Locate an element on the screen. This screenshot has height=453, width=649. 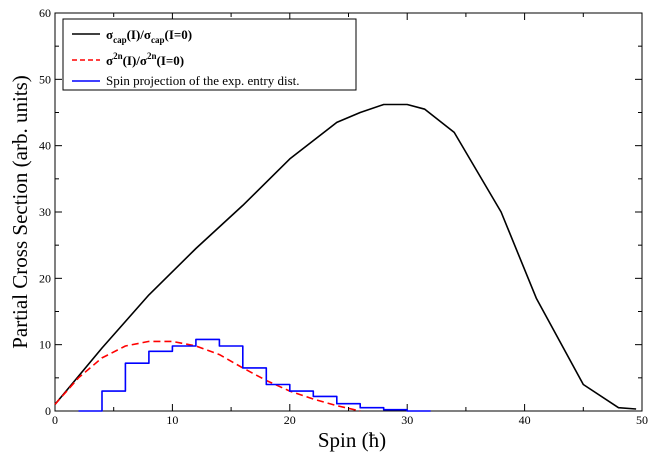
y-tick-label: 50 is located at coordinates (45, 79).